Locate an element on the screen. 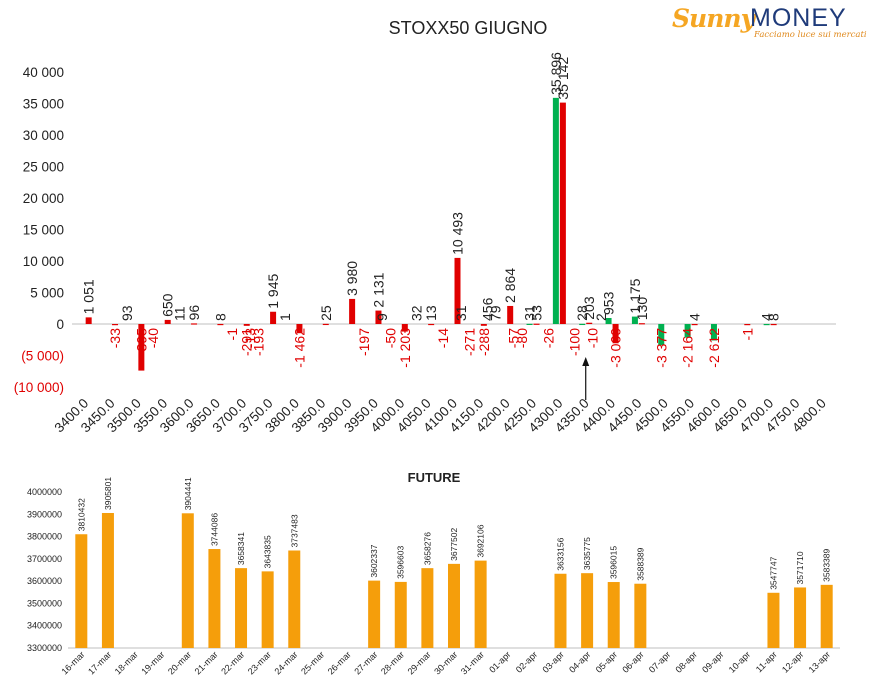 This screenshot has height=693, width=874. data-label: -197 is located at coordinates (364, 342).